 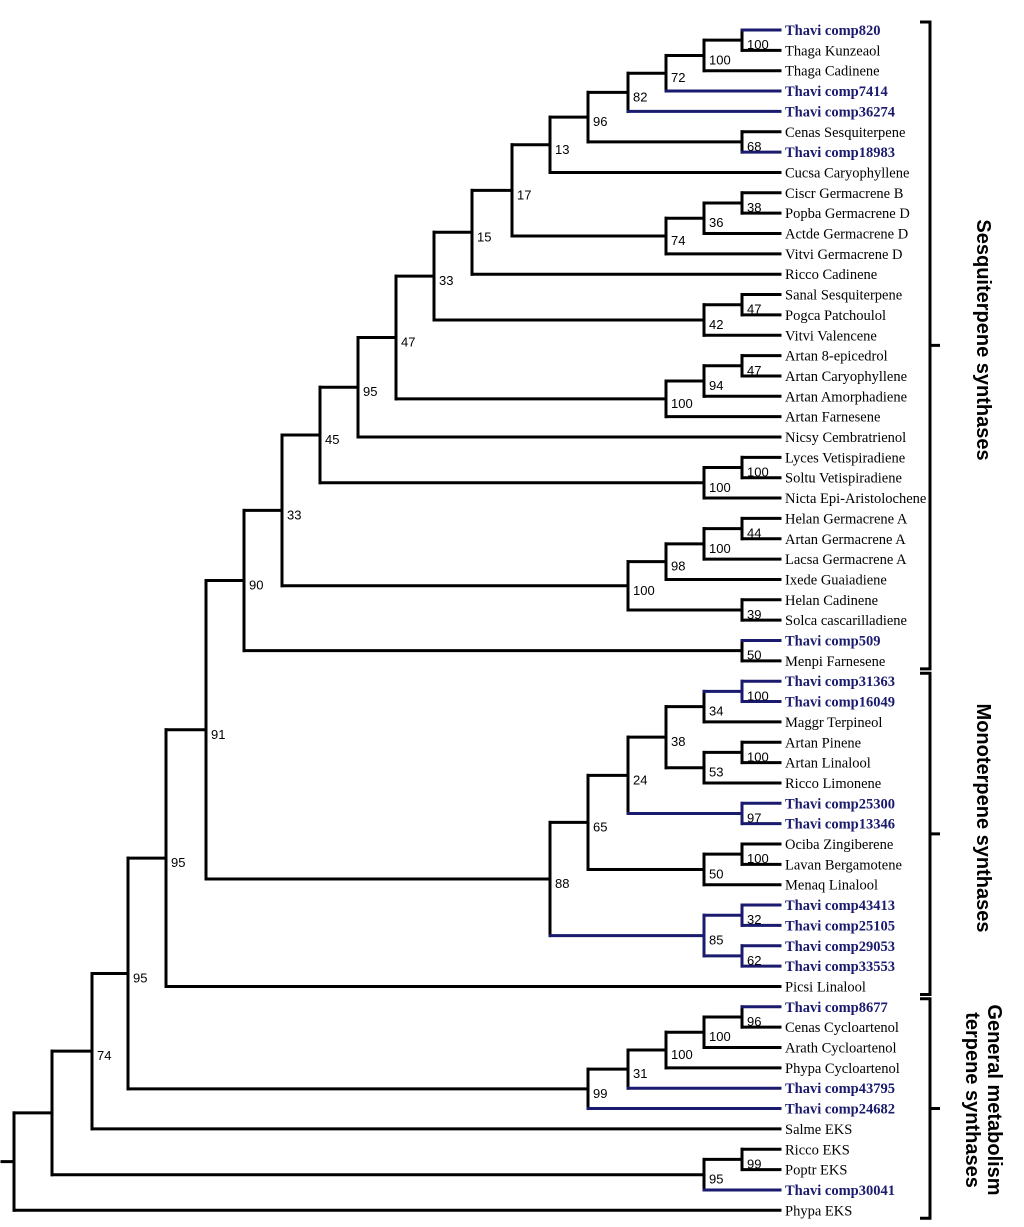 What do you see at coordinates (716, 711) in the screenshot?
I see `support-value-n33: 34` at bounding box center [716, 711].